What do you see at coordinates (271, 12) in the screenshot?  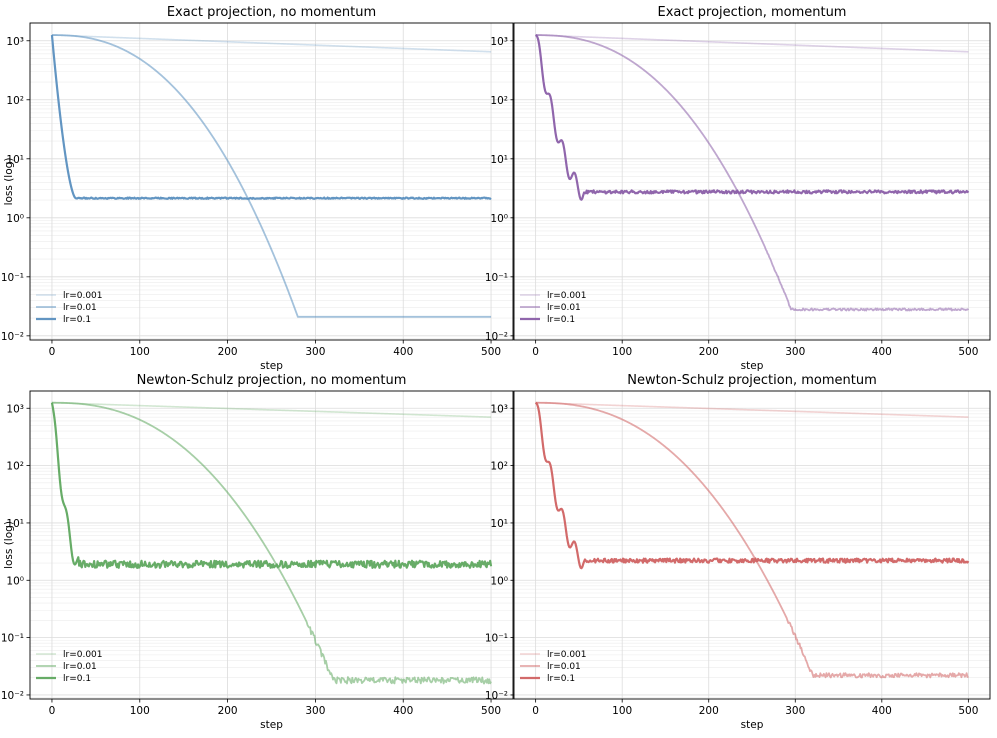 I see `chart-title: Exact projection, no momentum` at bounding box center [271, 12].